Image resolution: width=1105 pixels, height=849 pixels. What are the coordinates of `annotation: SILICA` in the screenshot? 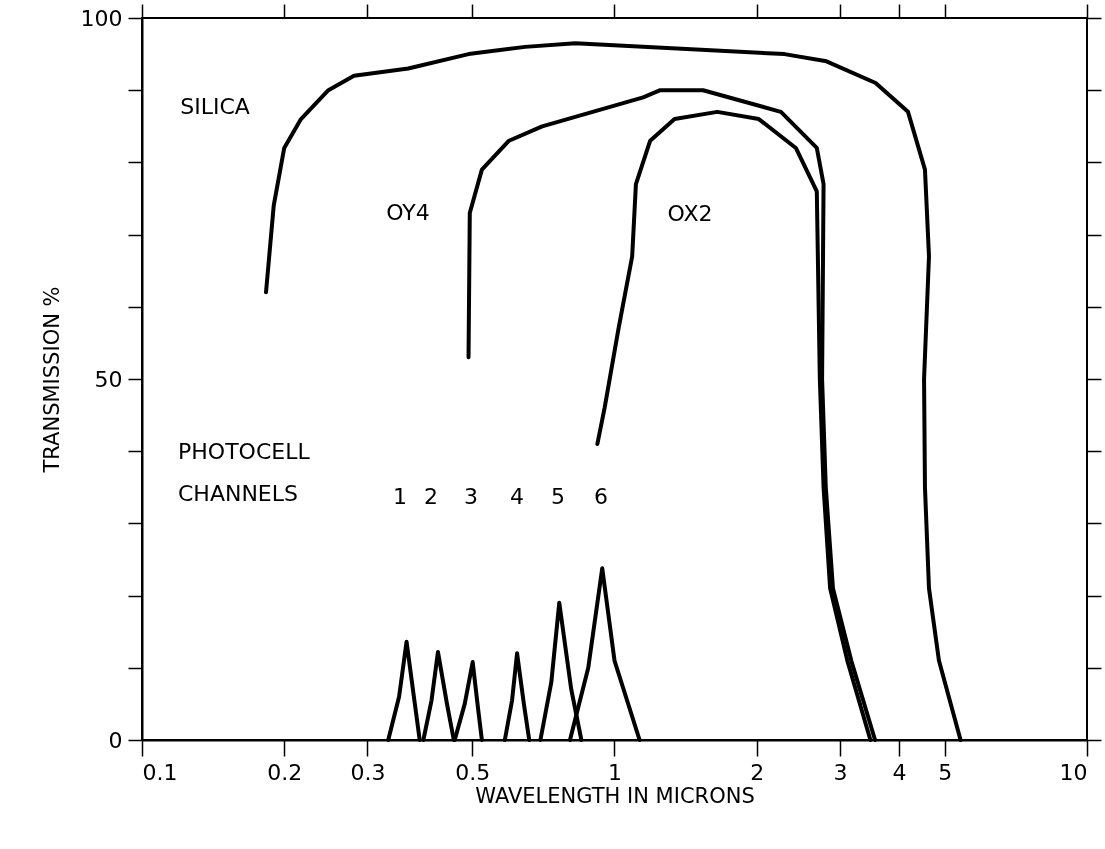 It's located at (215, 106).